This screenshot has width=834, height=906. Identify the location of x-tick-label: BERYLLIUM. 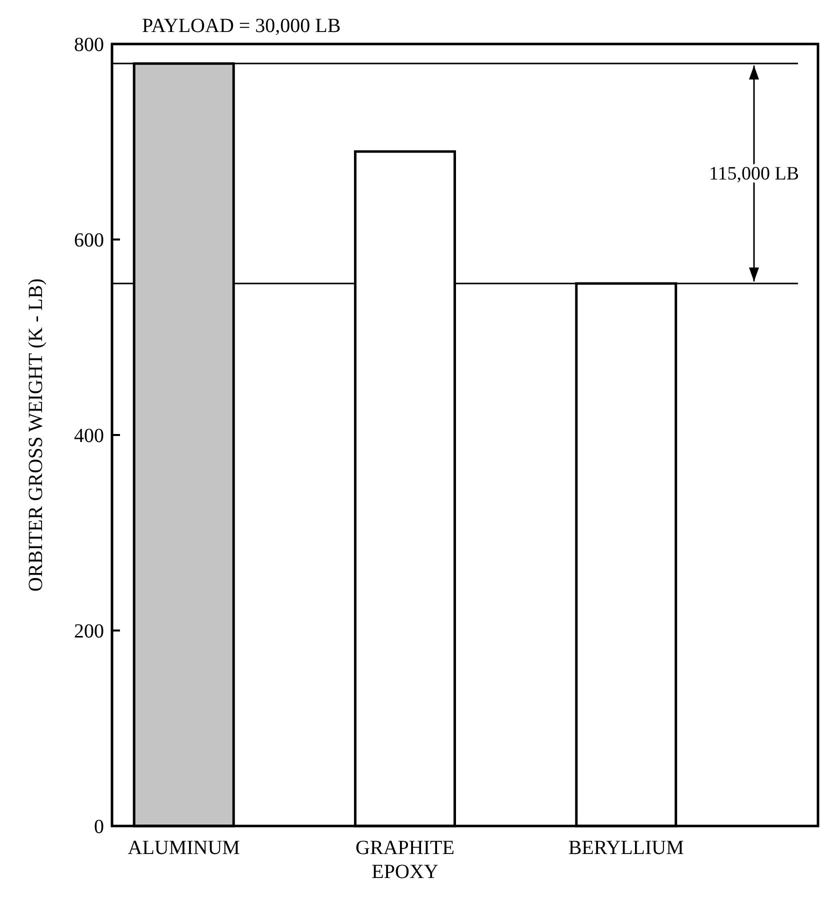
(626, 848).